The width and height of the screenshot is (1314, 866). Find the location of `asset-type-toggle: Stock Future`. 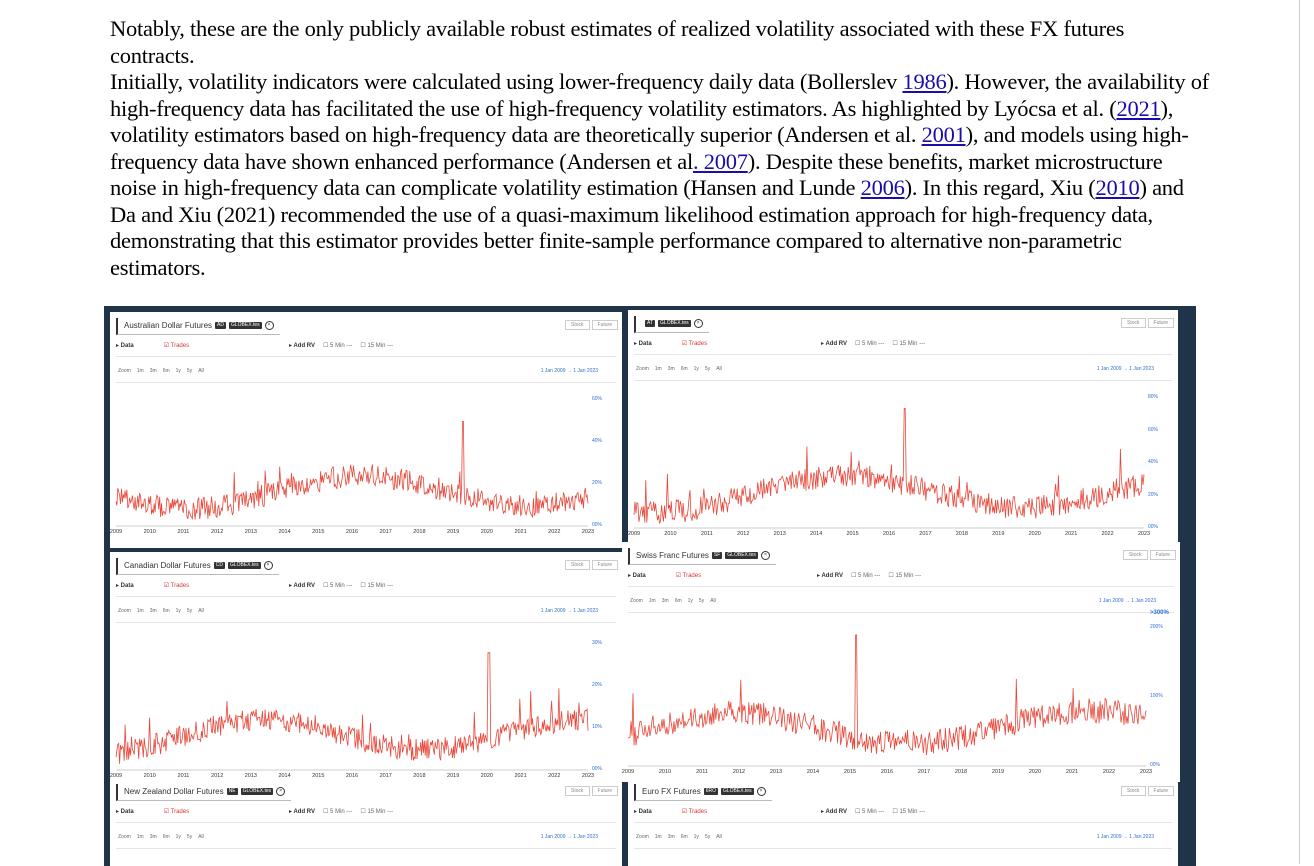

asset-type-toggle: Stock Future is located at coordinates (590, 791).